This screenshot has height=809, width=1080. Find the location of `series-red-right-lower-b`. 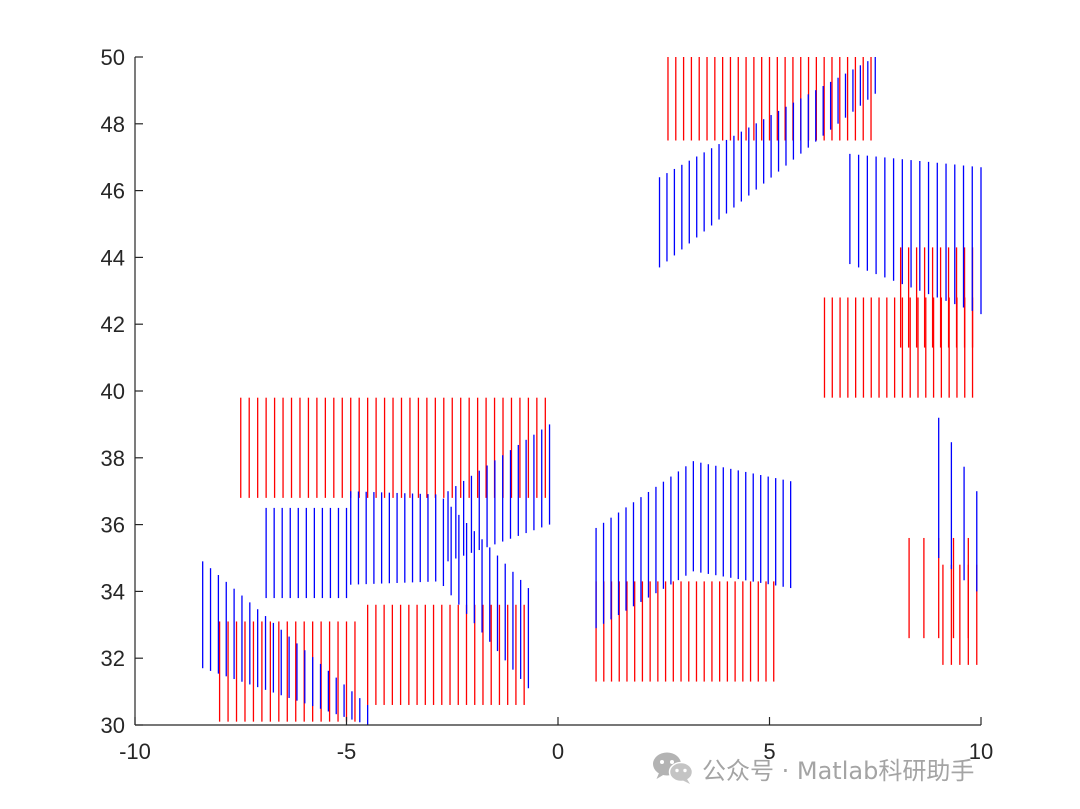

series-red-right-lower-b is located at coordinates (960, 614).